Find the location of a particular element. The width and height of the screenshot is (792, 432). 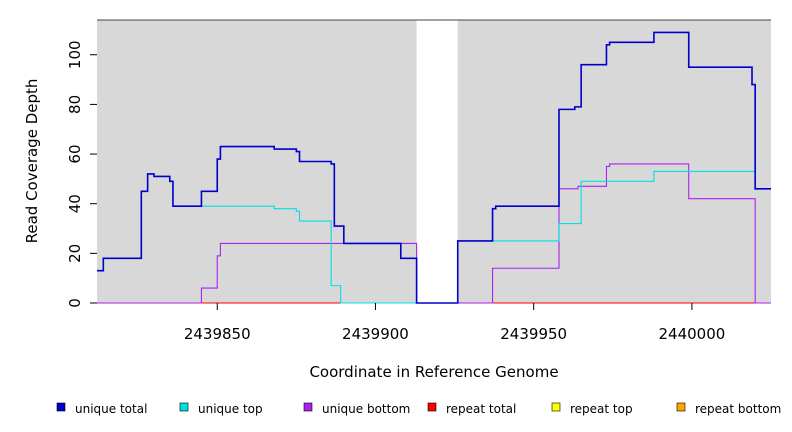

legend-label: unique top is located at coordinates (230, 409).